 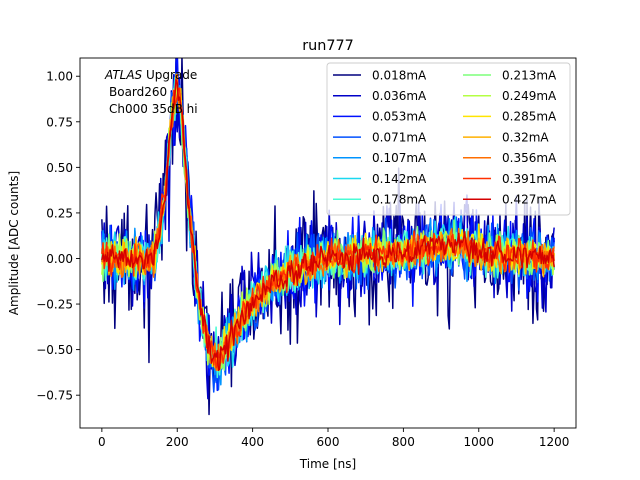 I want to click on y-tick-label: −0.50, so click(x=54, y=350).